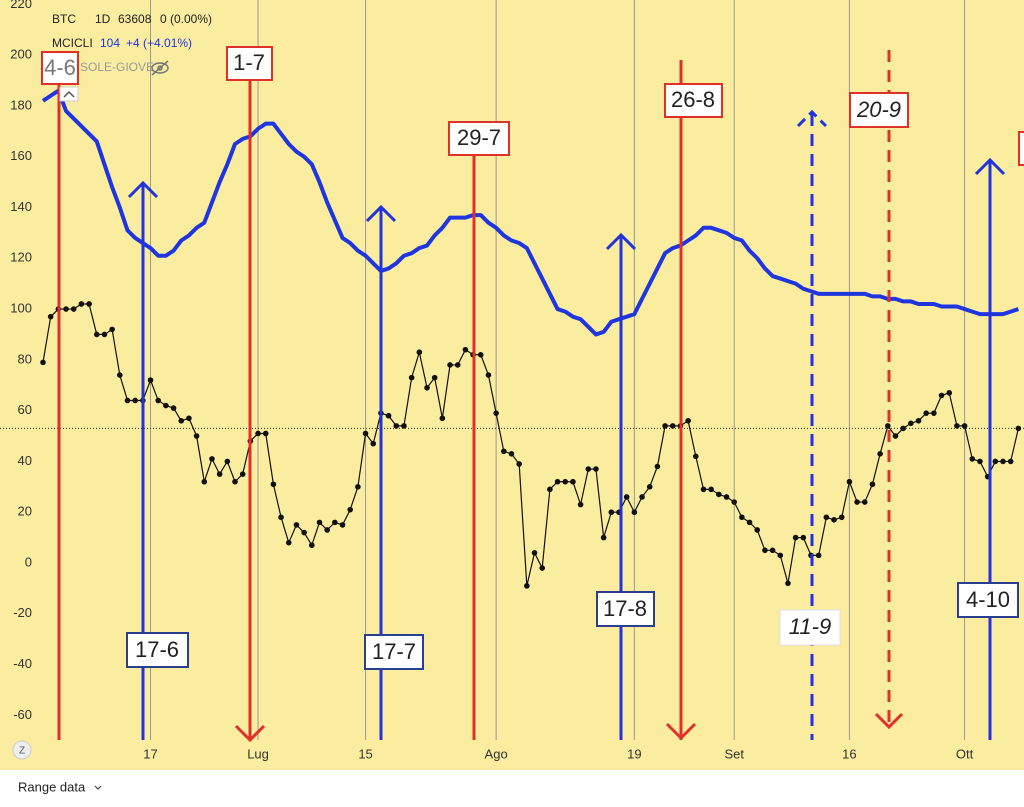 The height and width of the screenshot is (807, 1024). What do you see at coordinates (25, 358) in the screenshot?
I see `y-tick-label: 80` at bounding box center [25, 358].